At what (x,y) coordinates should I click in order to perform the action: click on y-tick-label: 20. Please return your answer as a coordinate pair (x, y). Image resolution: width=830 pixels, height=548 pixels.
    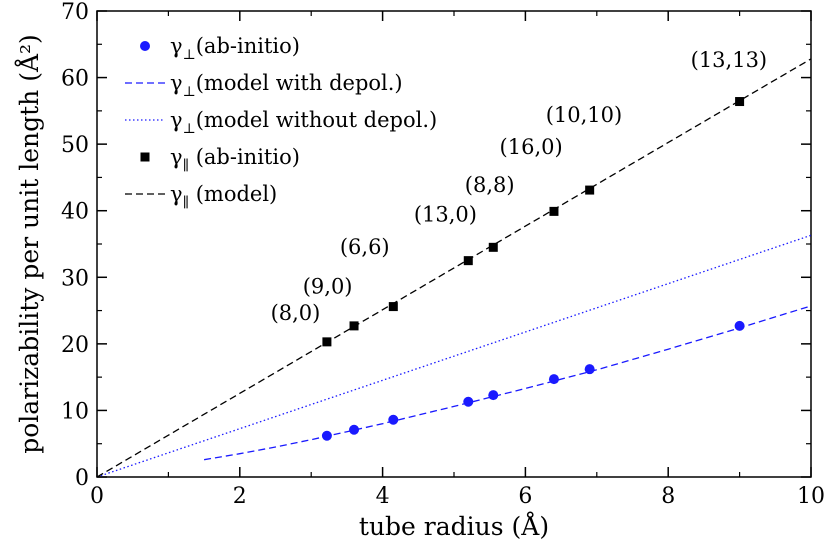
    Looking at the image, I should click on (75, 345).